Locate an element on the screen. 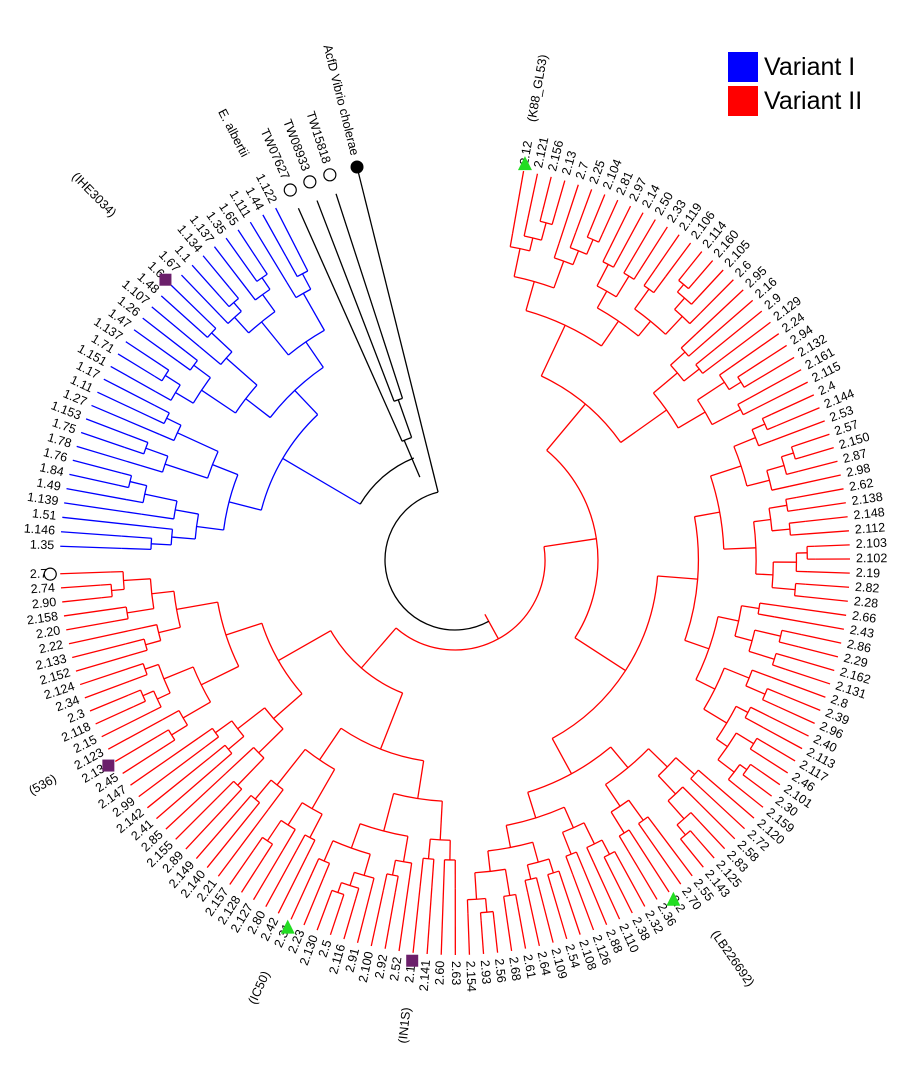 Image resolution: width=920 pixels, height=1080 pixels. legend-label: Variant I is located at coordinates (810, 66).